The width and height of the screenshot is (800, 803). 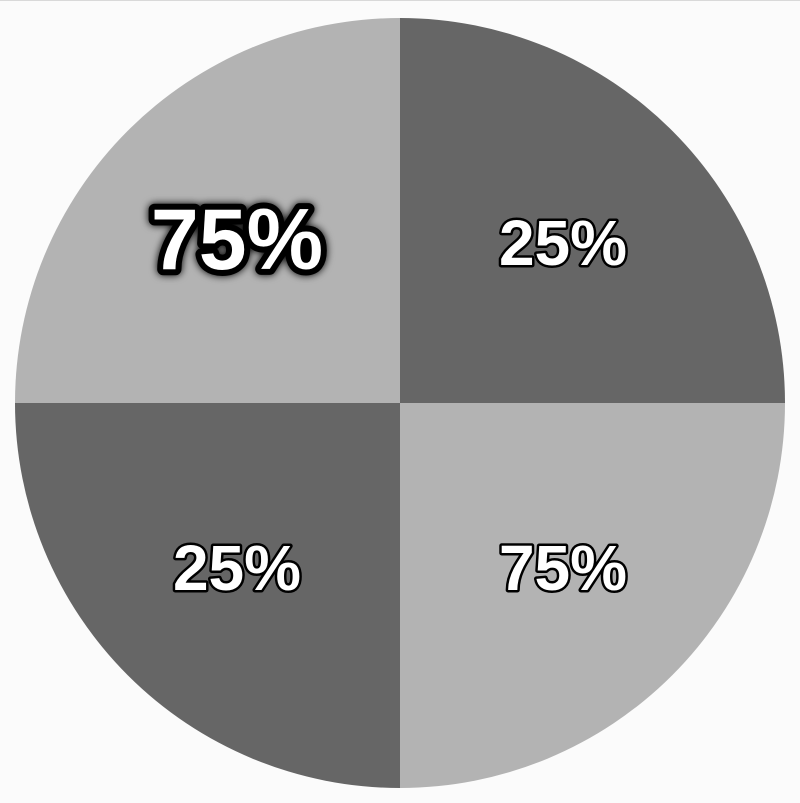 I want to click on slice-label-top-left: 75%, so click(x=237, y=240).